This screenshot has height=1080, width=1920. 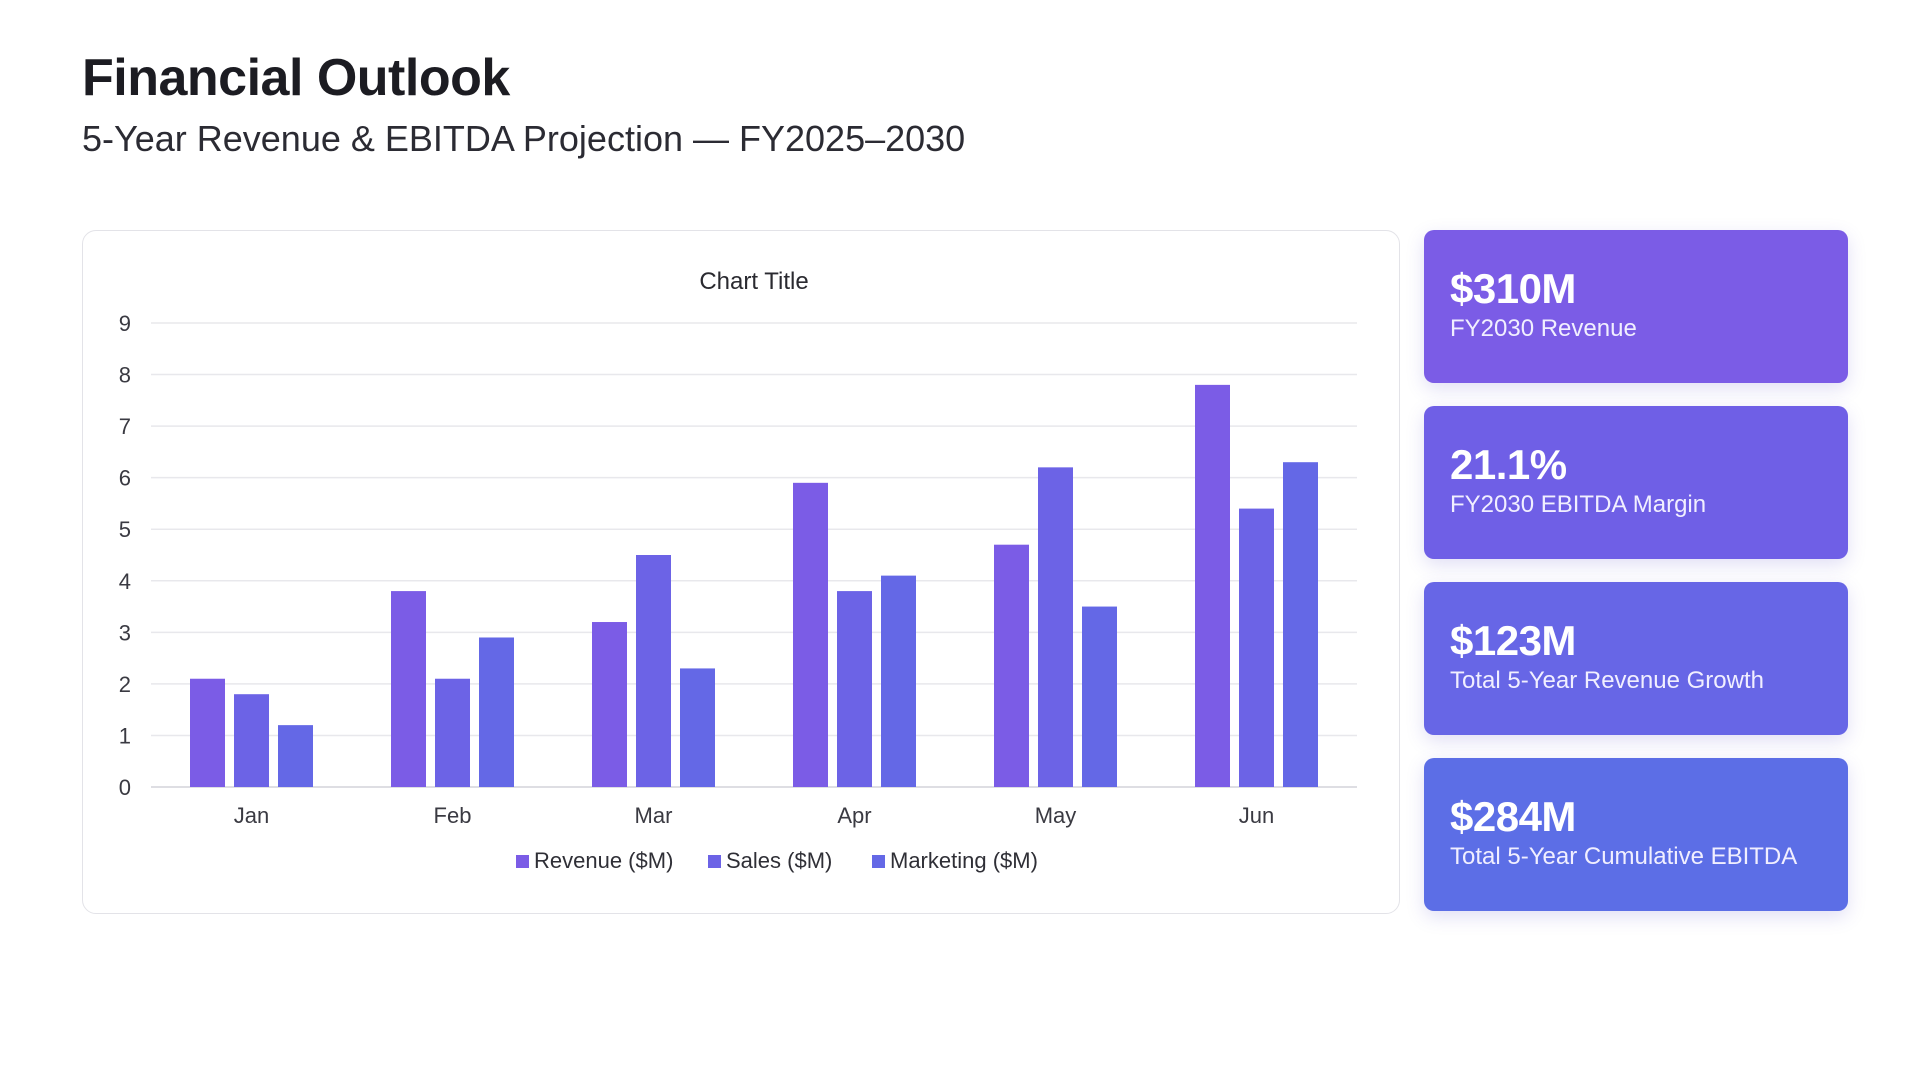 What do you see at coordinates (964, 860) in the screenshot?
I see `legend-label: Marketing ($M)` at bounding box center [964, 860].